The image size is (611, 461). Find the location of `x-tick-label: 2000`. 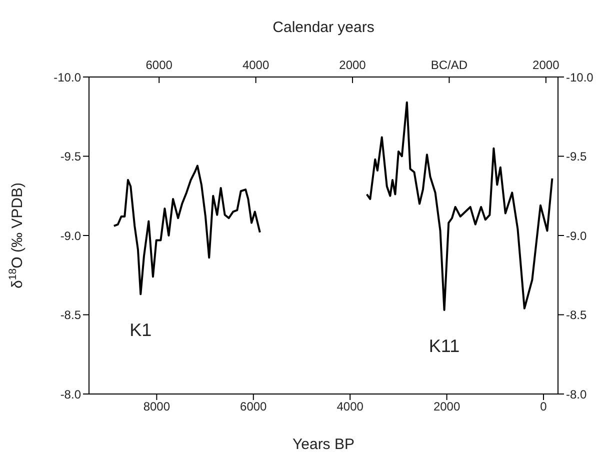

x-tick-label: 2000 is located at coordinates (446, 407).